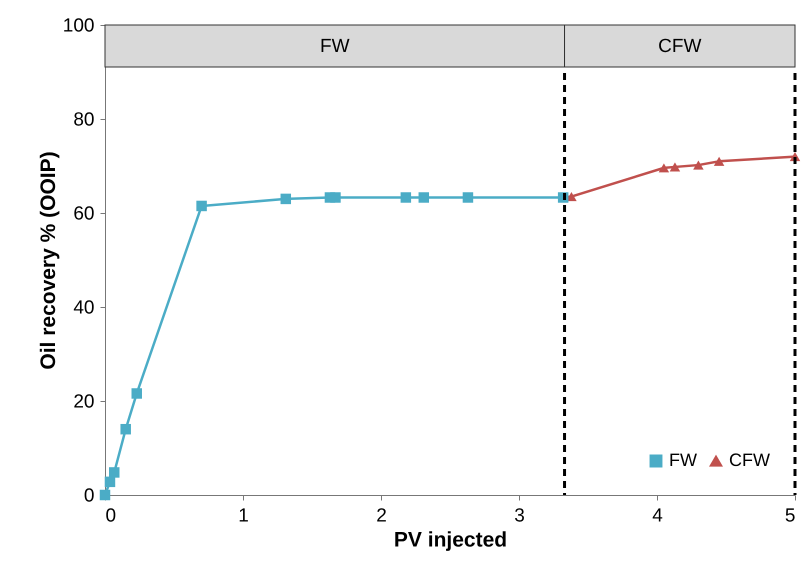  What do you see at coordinates (243, 516) in the screenshot?
I see `x-tick-label: 1` at bounding box center [243, 516].